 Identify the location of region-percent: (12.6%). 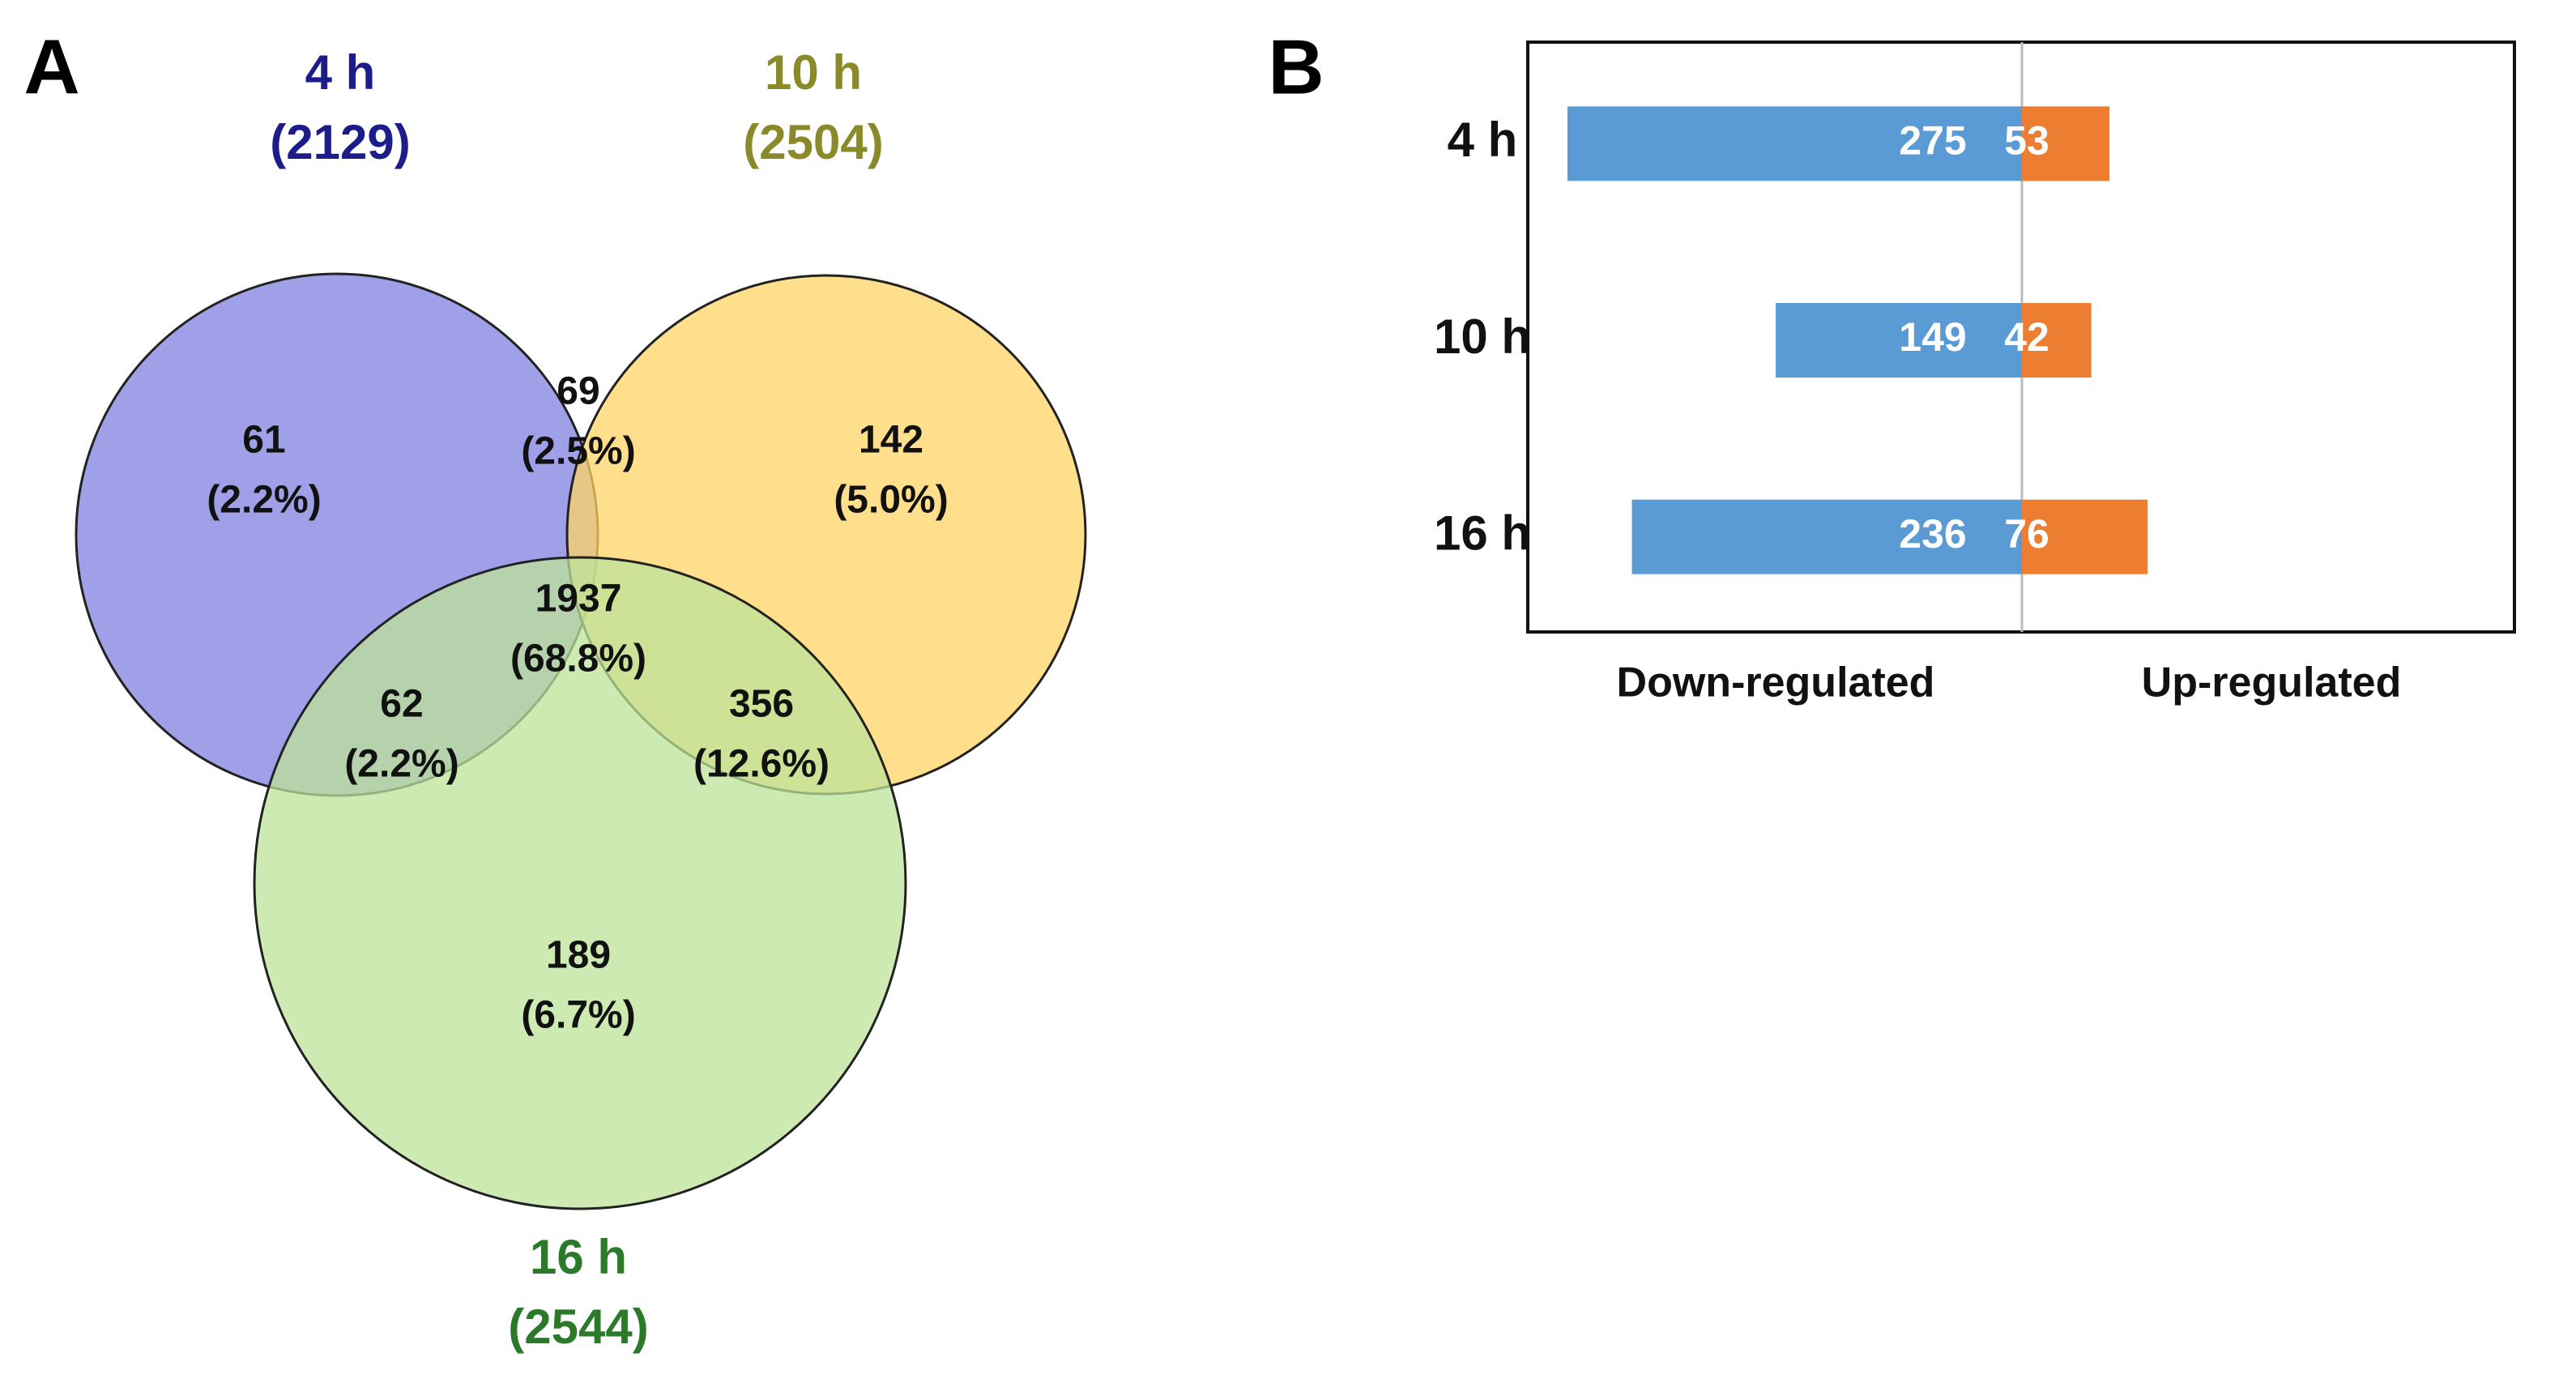
(762, 764).